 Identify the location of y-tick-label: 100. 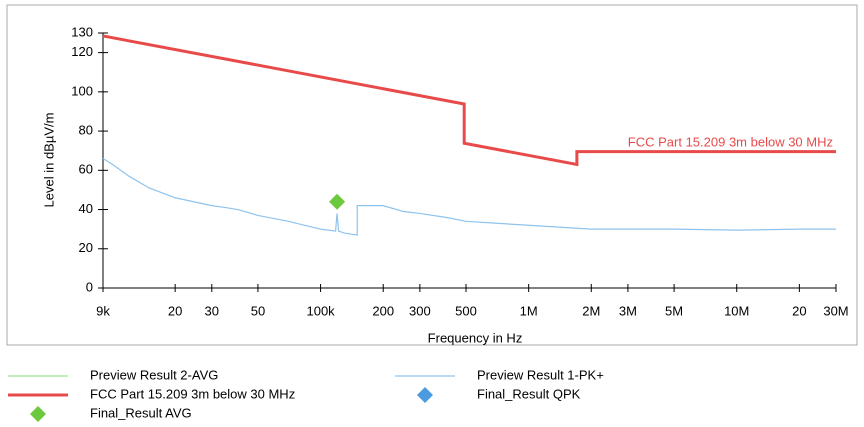
(82, 90).